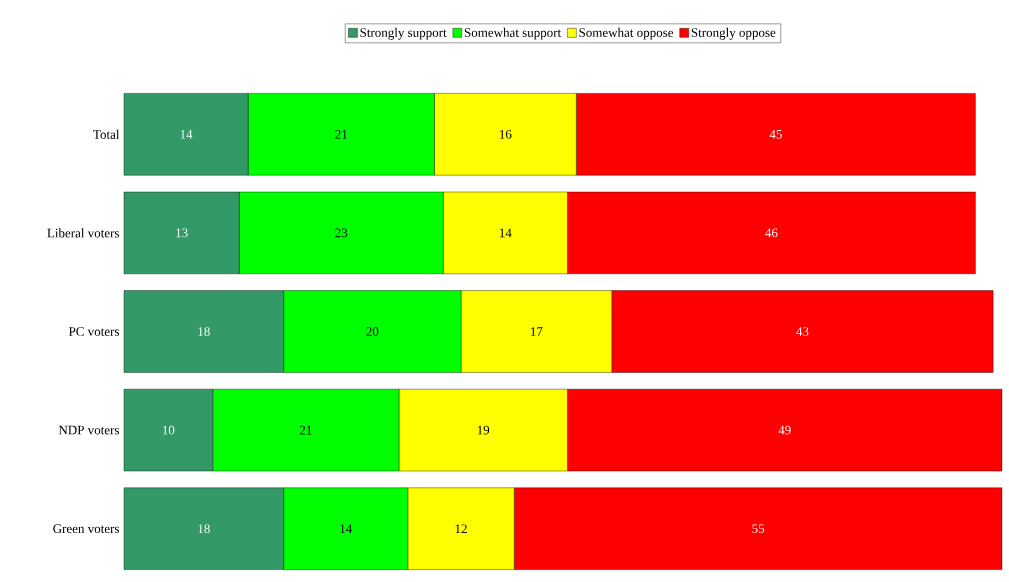 Image resolution: width=1009 pixels, height=582 pixels. What do you see at coordinates (537, 331) in the screenshot?
I see `data-label: 17` at bounding box center [537, 331].